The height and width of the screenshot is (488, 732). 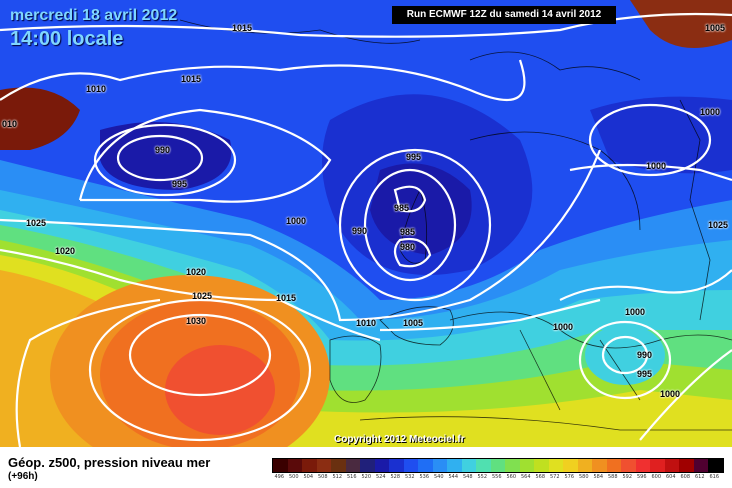 What do you see at coordinates (699, 477) in the screenshot?
I see `scale-label: 612` at bounding box center [699, 477].